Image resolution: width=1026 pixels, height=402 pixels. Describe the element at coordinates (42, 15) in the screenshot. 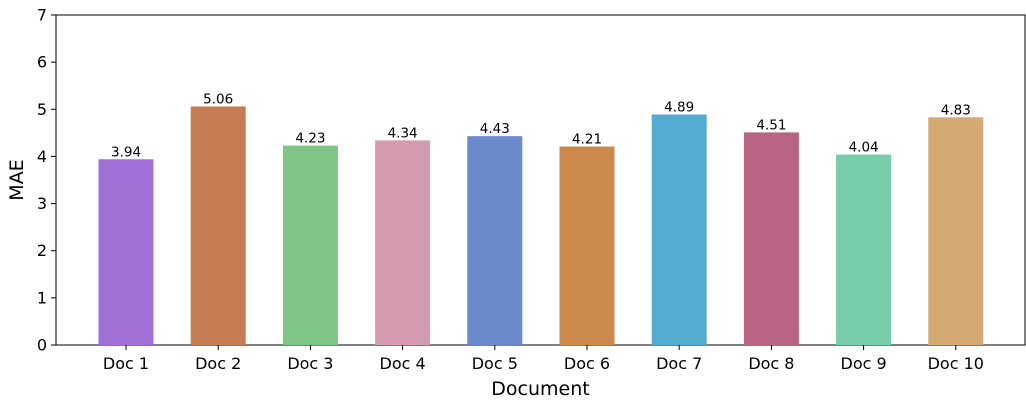

I see `y-tick-label-7: 7` at that location.